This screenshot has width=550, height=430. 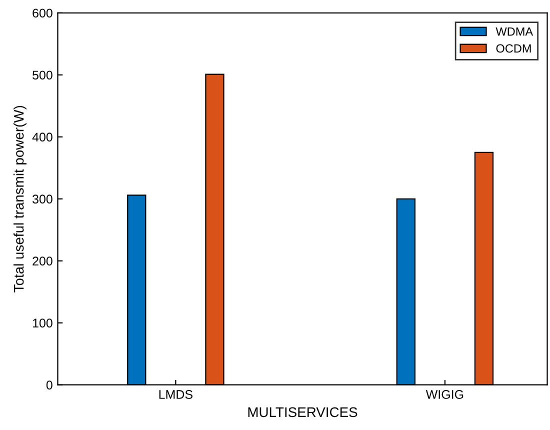 I want to click on y-tick-label: 500, so click(x=42, y=75).